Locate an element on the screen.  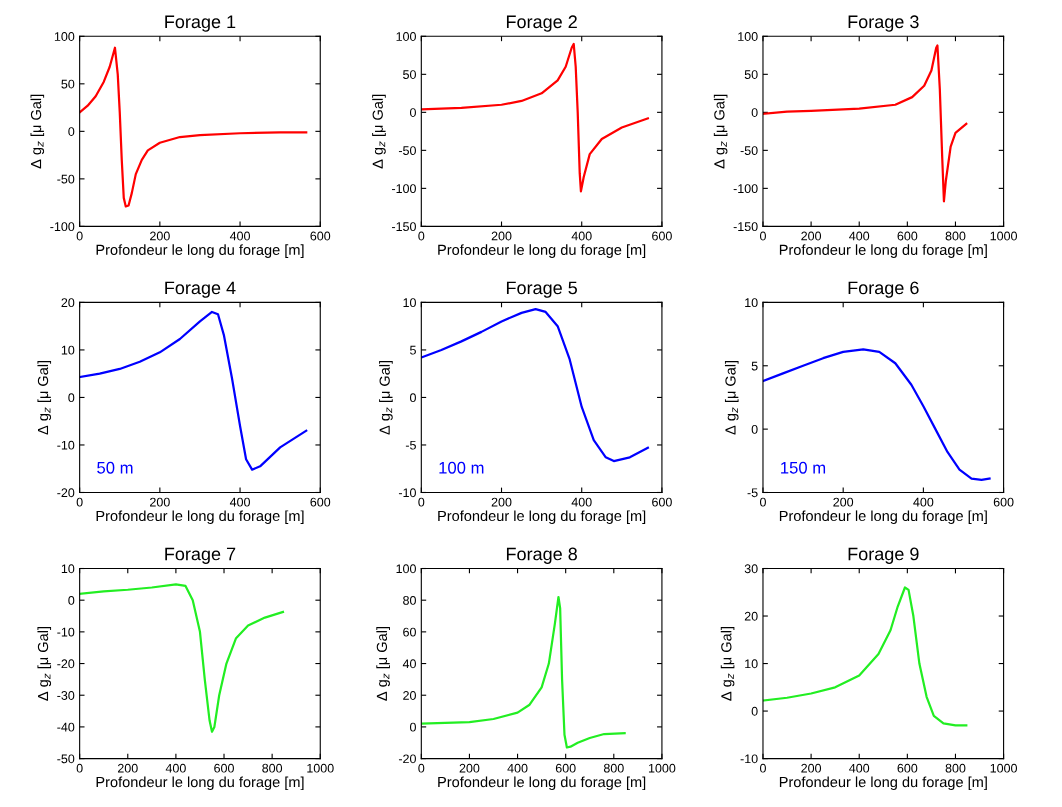
y-tick-label: -10 is located at coordinates (66, 632).